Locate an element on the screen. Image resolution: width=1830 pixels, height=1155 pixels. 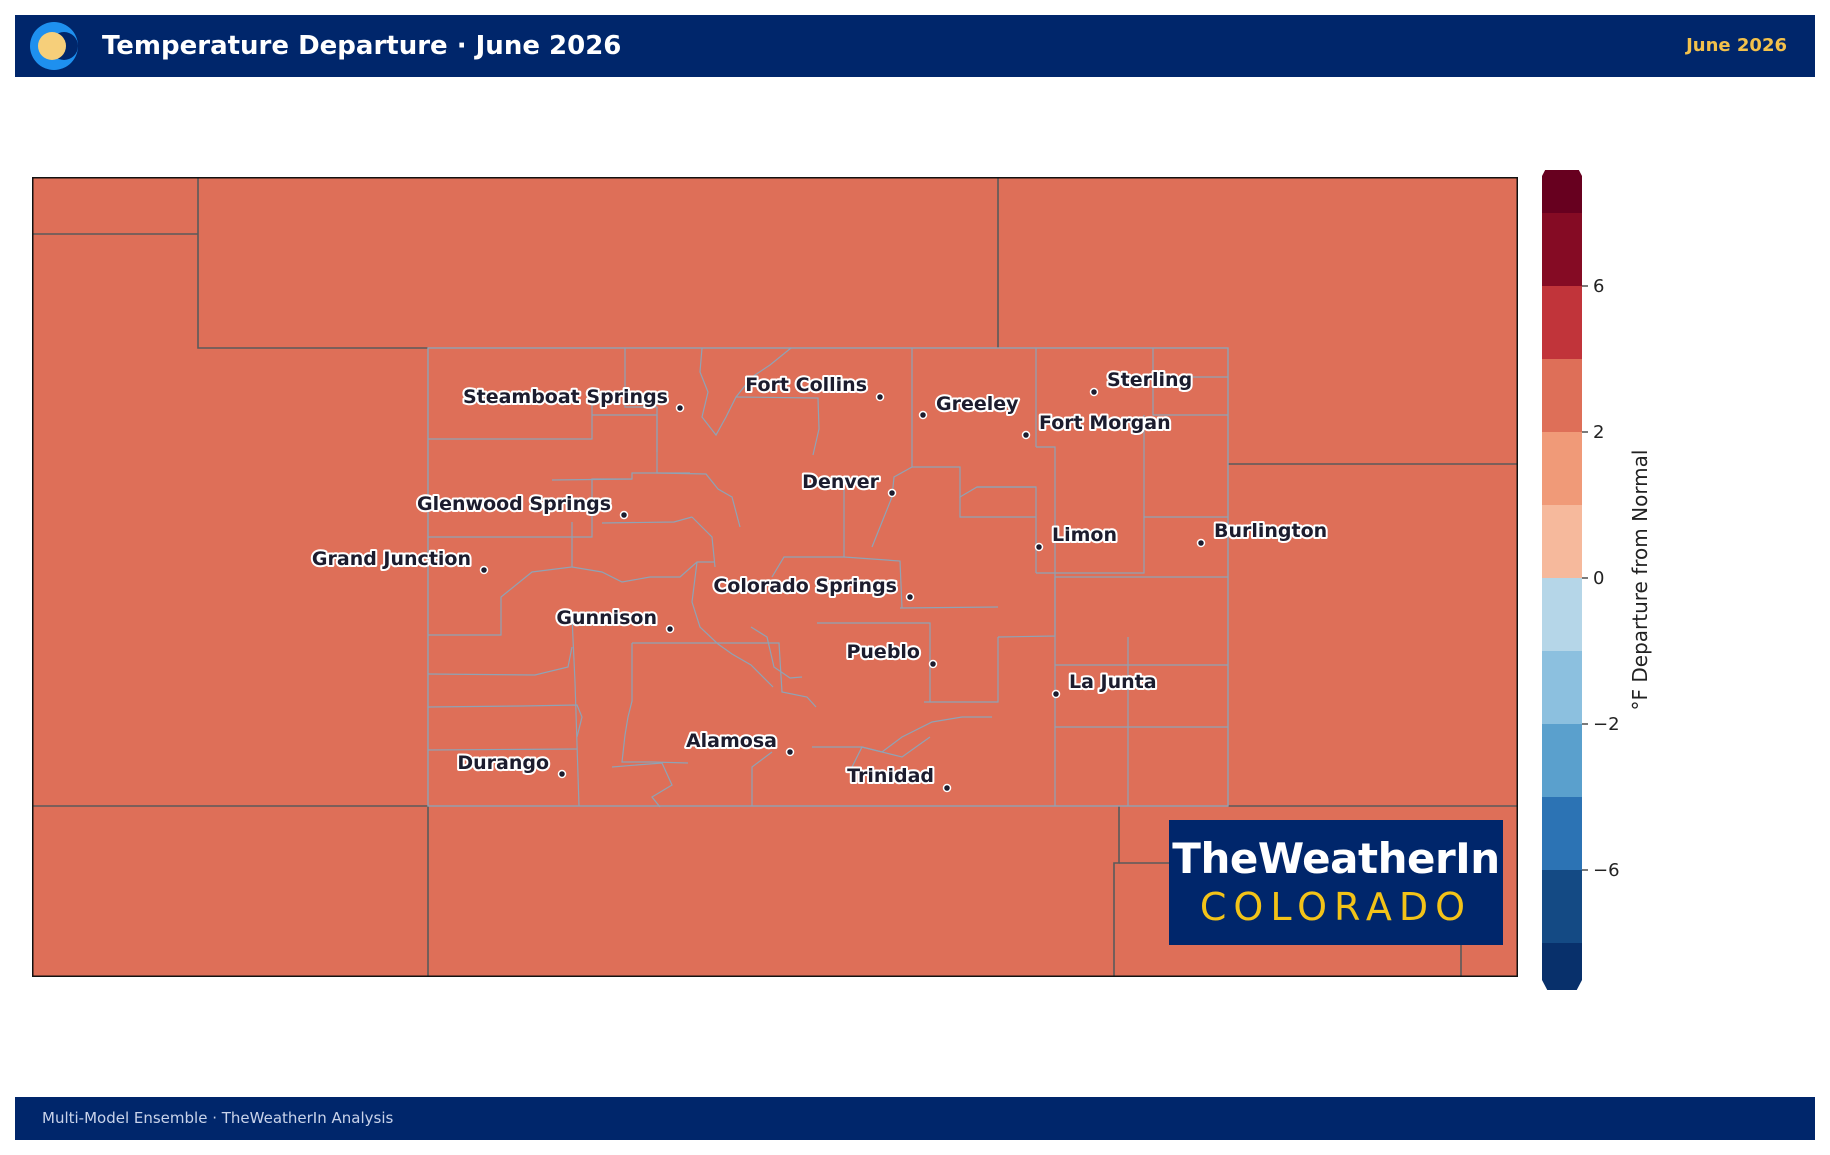
brand-name: TheWeatherIn is located at coordinates (1336, 858).